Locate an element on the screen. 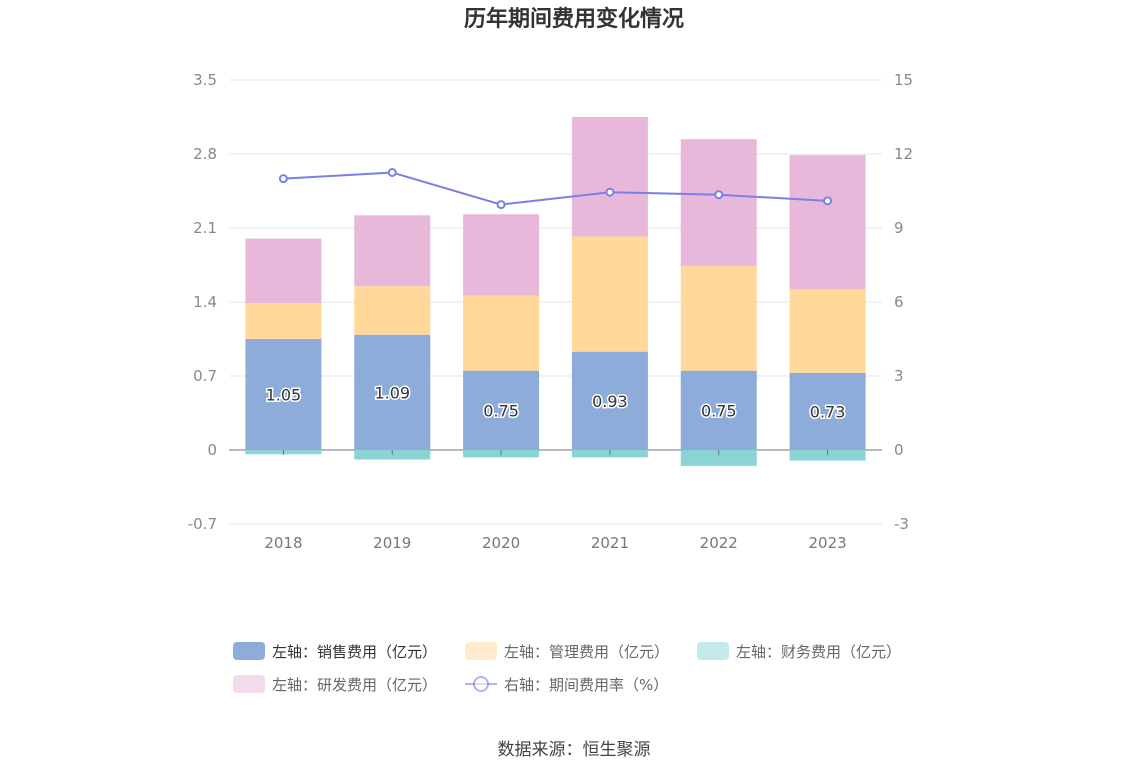 The image size is (1148, 776). right-tick-label: 6 is located at coordinates (899, 302).